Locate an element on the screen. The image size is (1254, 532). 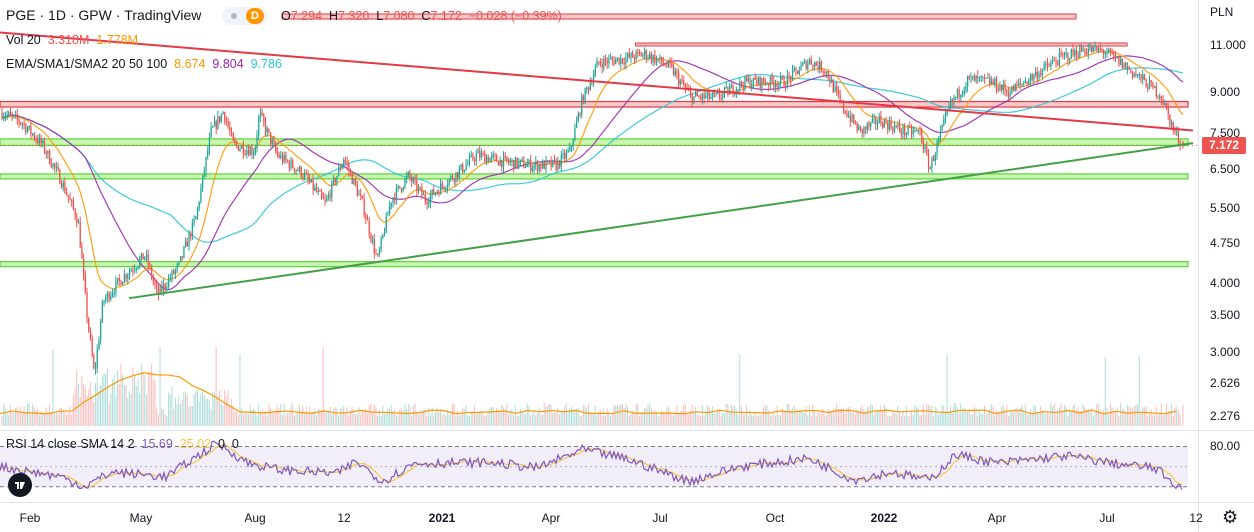
market-status: D is located at coordinates (245, 16).